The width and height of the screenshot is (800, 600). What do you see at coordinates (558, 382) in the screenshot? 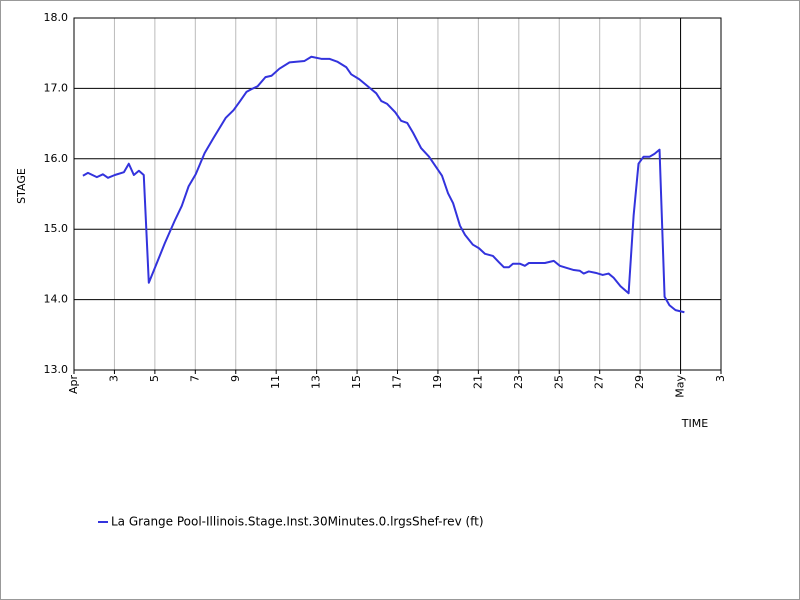
I see `x-tick-label: 25` at bounding box center [558, 382].